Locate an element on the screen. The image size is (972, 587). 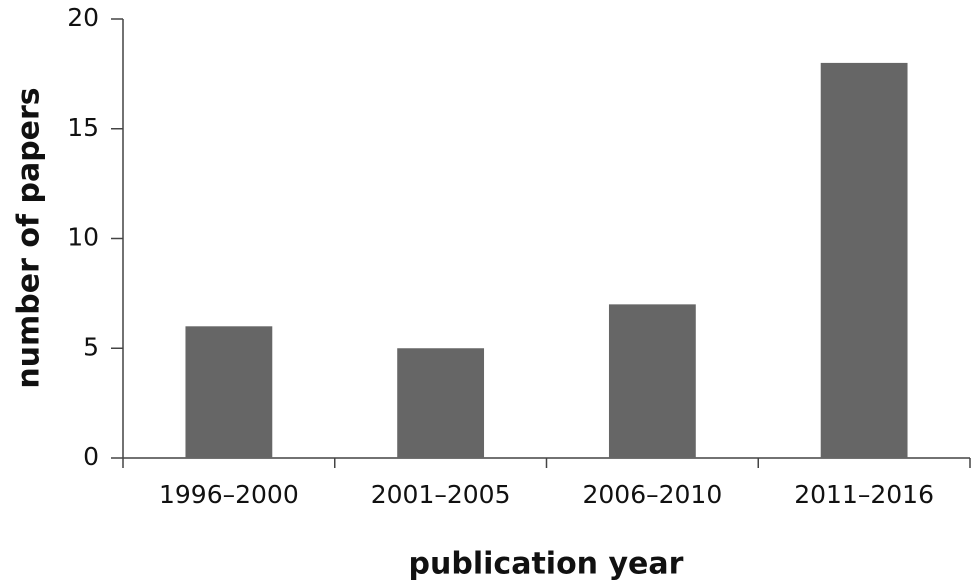
x-tick-label: 2011–2016 is located at coordinates (864, 494).